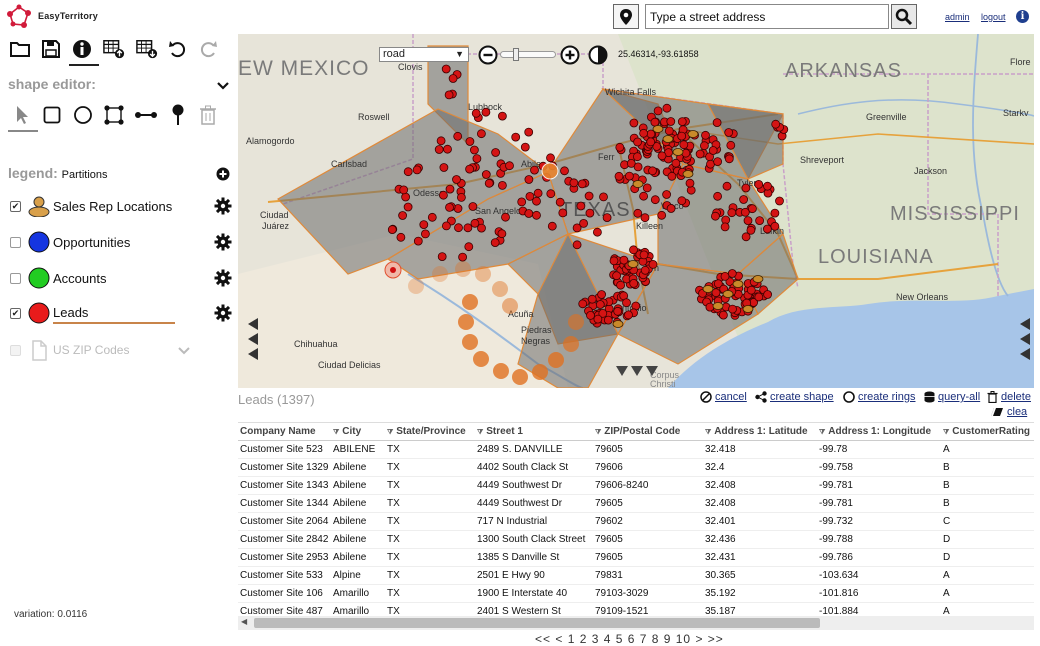  I want to click on column-header: ⧩ ZIP/Postal Code, so click(648, 431).